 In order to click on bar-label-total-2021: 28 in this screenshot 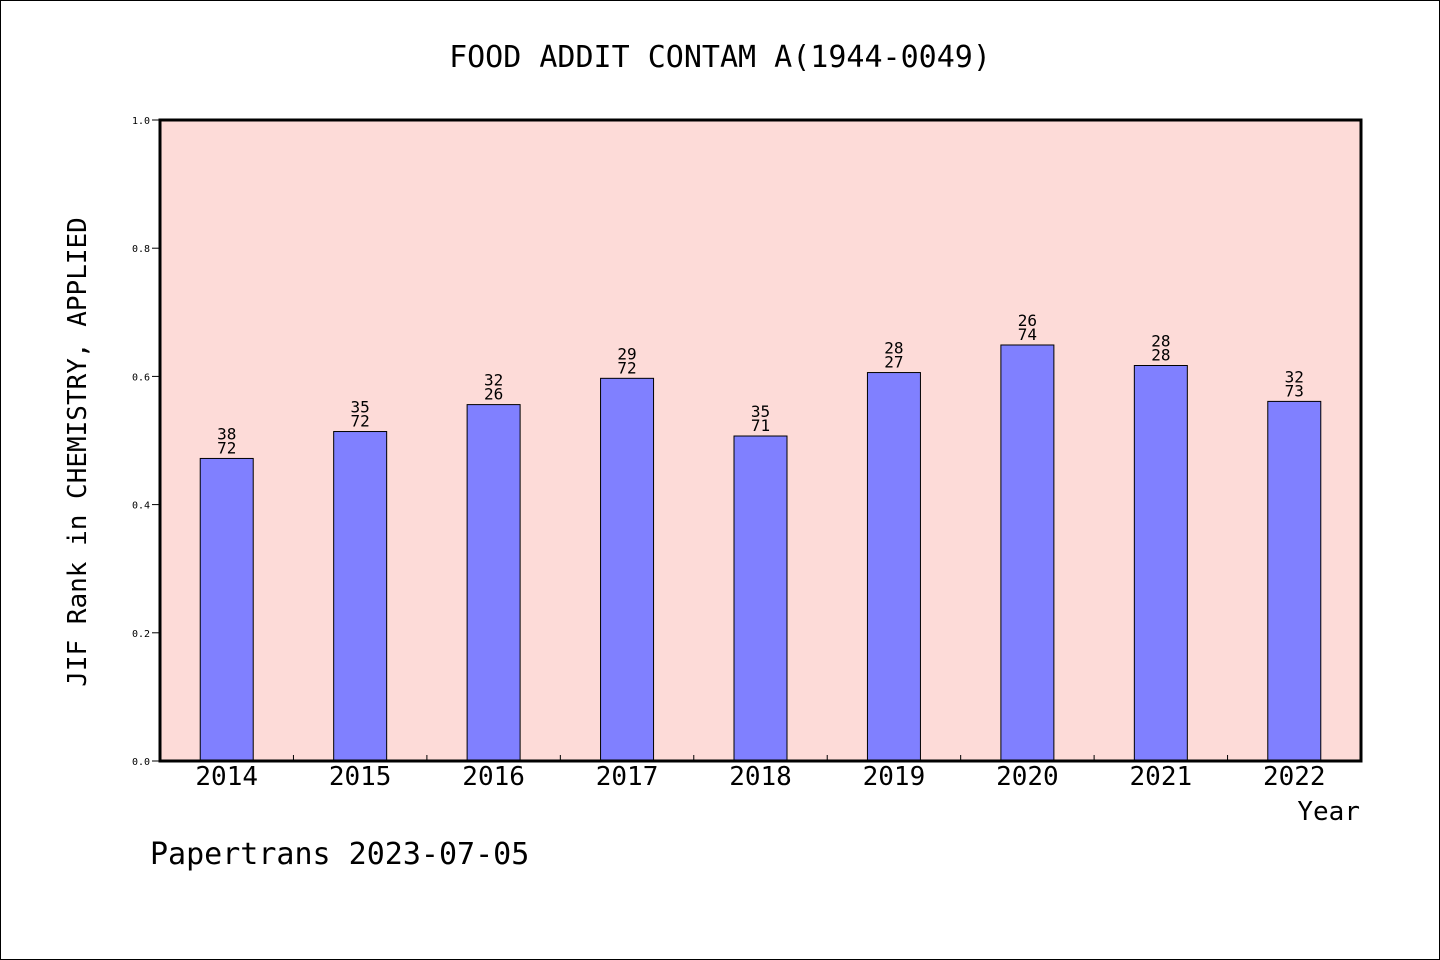, I will do `click(1160, 355)`.